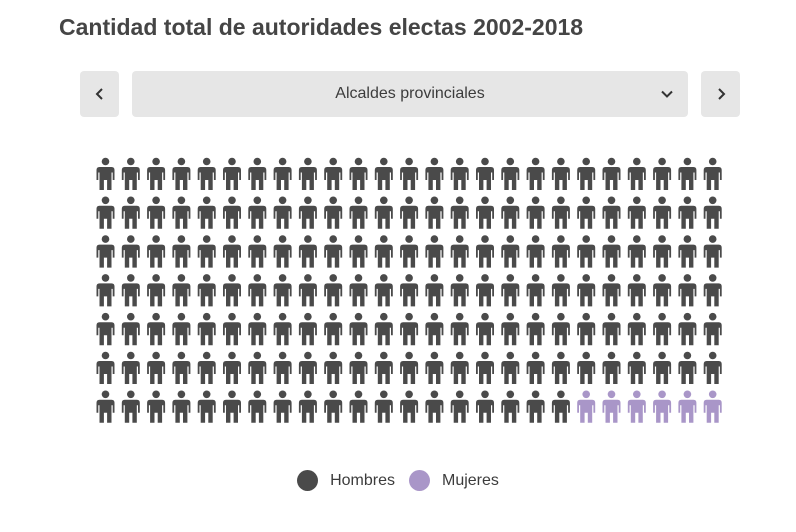 The image size is (796, 532). Describe the element at coordinates (419, 480) in the screenshot. I see `legend-swatch` at that location.